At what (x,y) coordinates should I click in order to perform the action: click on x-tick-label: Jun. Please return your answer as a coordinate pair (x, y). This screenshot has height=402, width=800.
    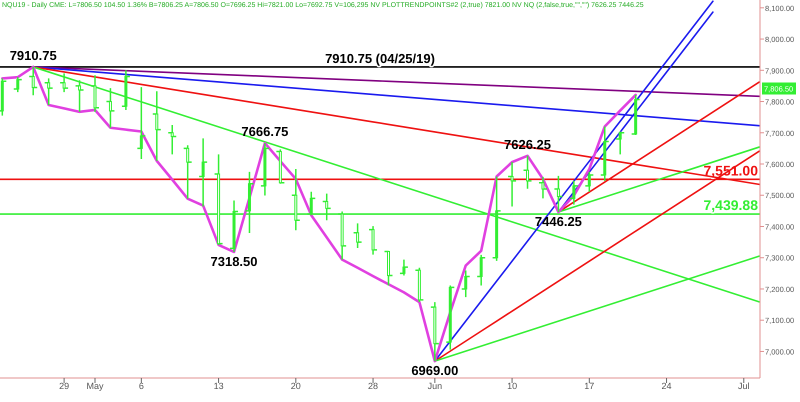
    Looking at the image, I should click on (435, 386).